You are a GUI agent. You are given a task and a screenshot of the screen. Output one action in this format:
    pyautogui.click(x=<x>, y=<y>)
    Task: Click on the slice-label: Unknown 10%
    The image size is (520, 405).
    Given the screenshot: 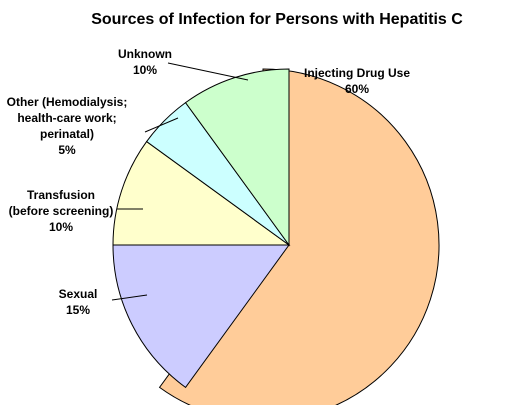 What is the action you would take?
    pyautogui.click(x=145, y=62)
    